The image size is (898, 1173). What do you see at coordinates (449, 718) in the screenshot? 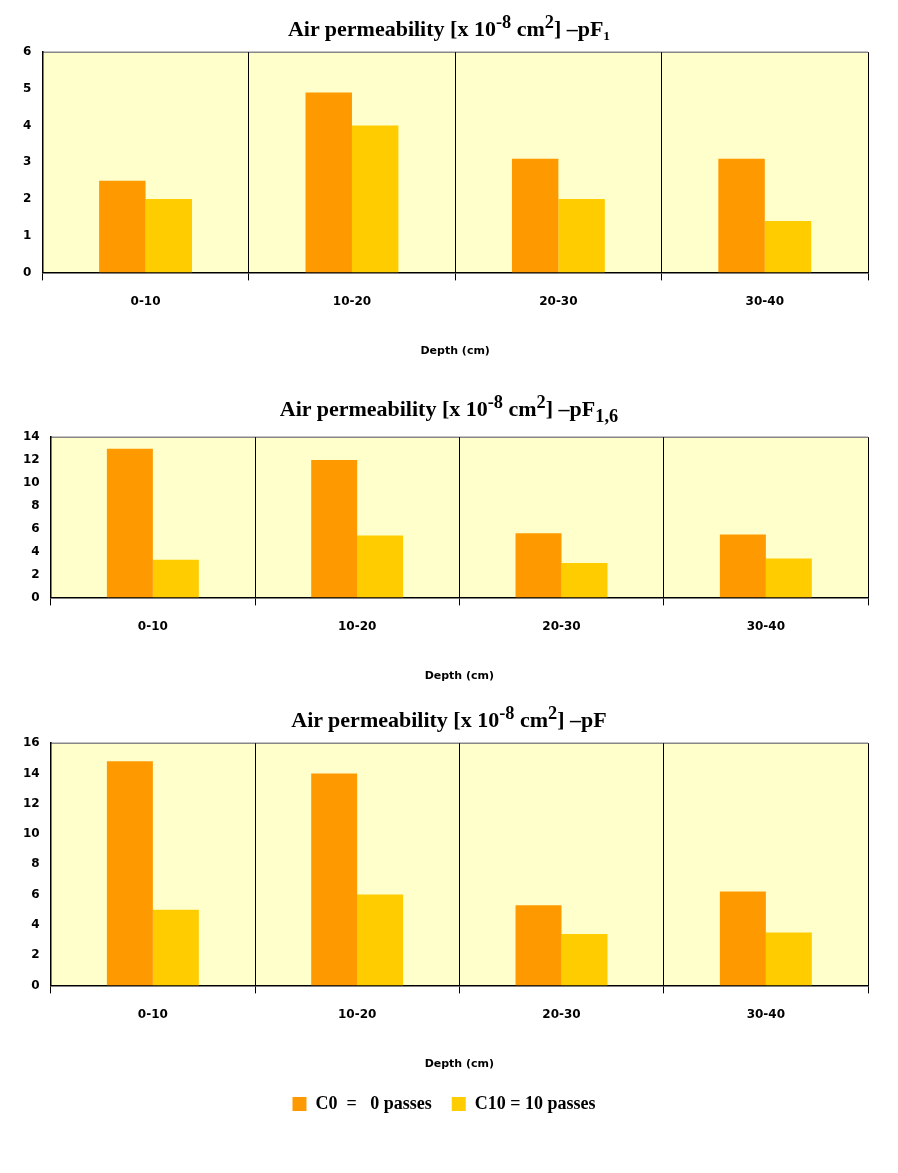
I see `chart-title: Air permeability [x 10$^{-8}$ cm$^{2}$] –pF` at bounding box center [449, 718].